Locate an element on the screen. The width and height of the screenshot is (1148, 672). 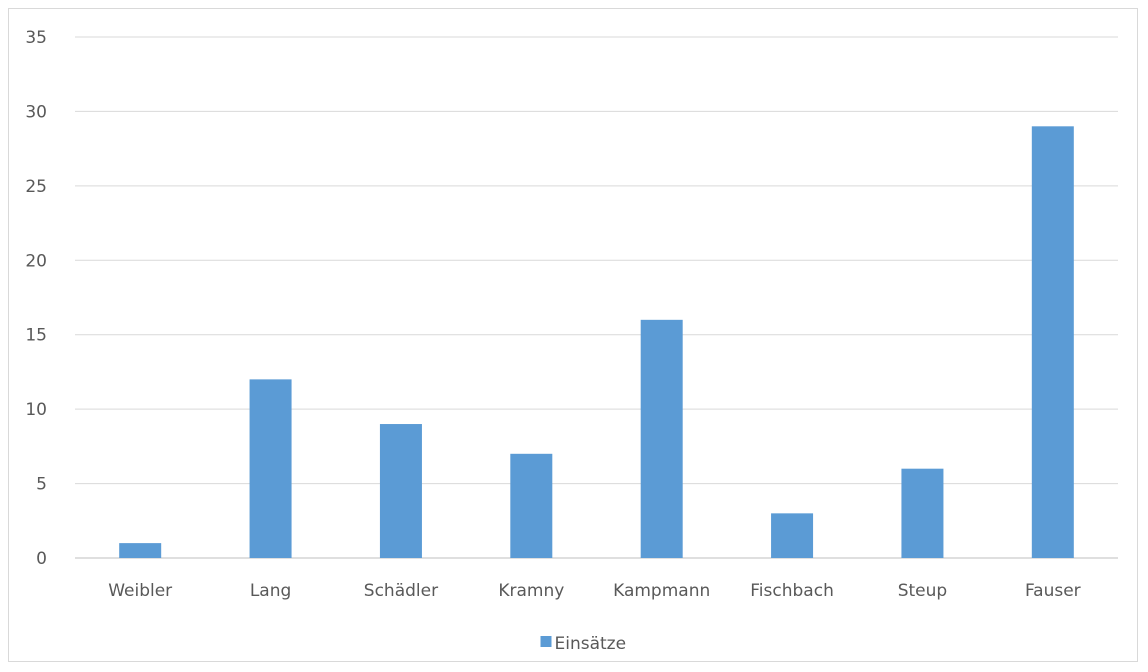
legend-swatch is located at coordinates (546, 641).